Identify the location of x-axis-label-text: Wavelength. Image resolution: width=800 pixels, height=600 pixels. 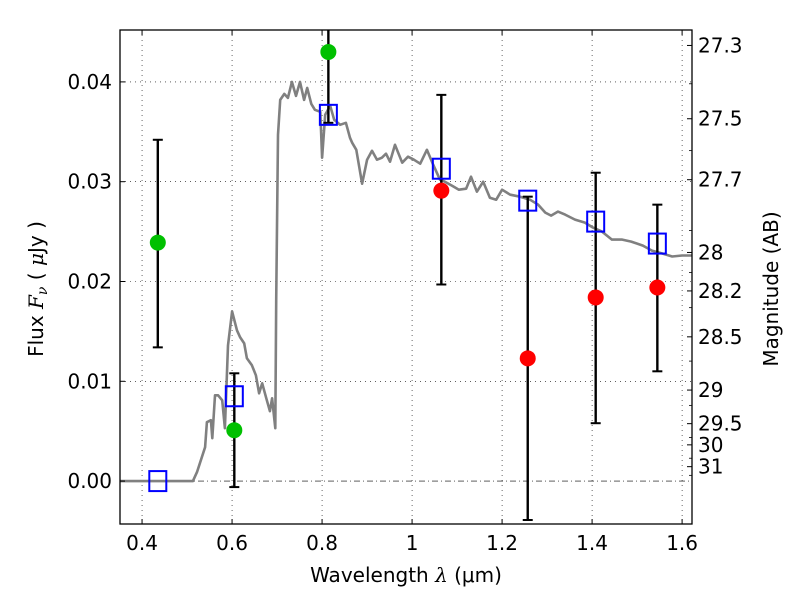
(372, 575).